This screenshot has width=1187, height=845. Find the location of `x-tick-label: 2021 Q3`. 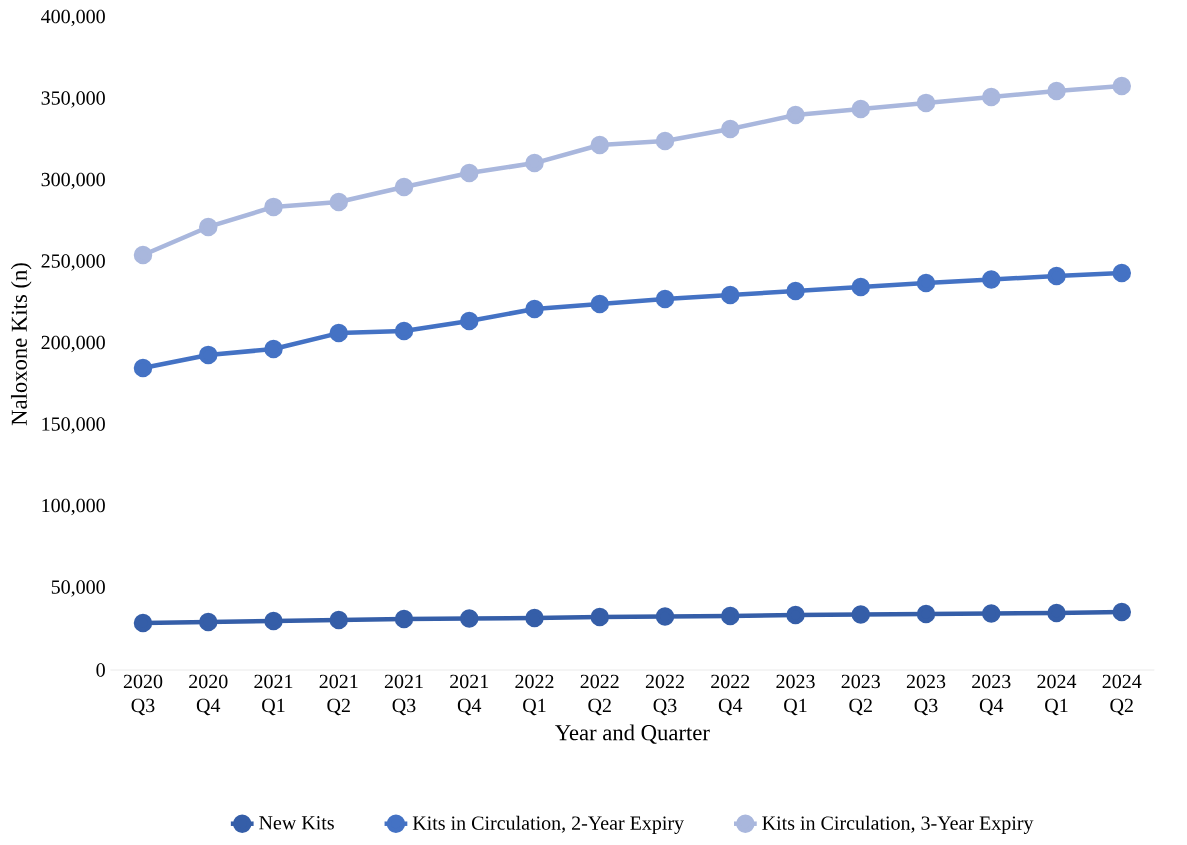

x-tick-label: 2021 Q3 is located at coordinates (403, 695).